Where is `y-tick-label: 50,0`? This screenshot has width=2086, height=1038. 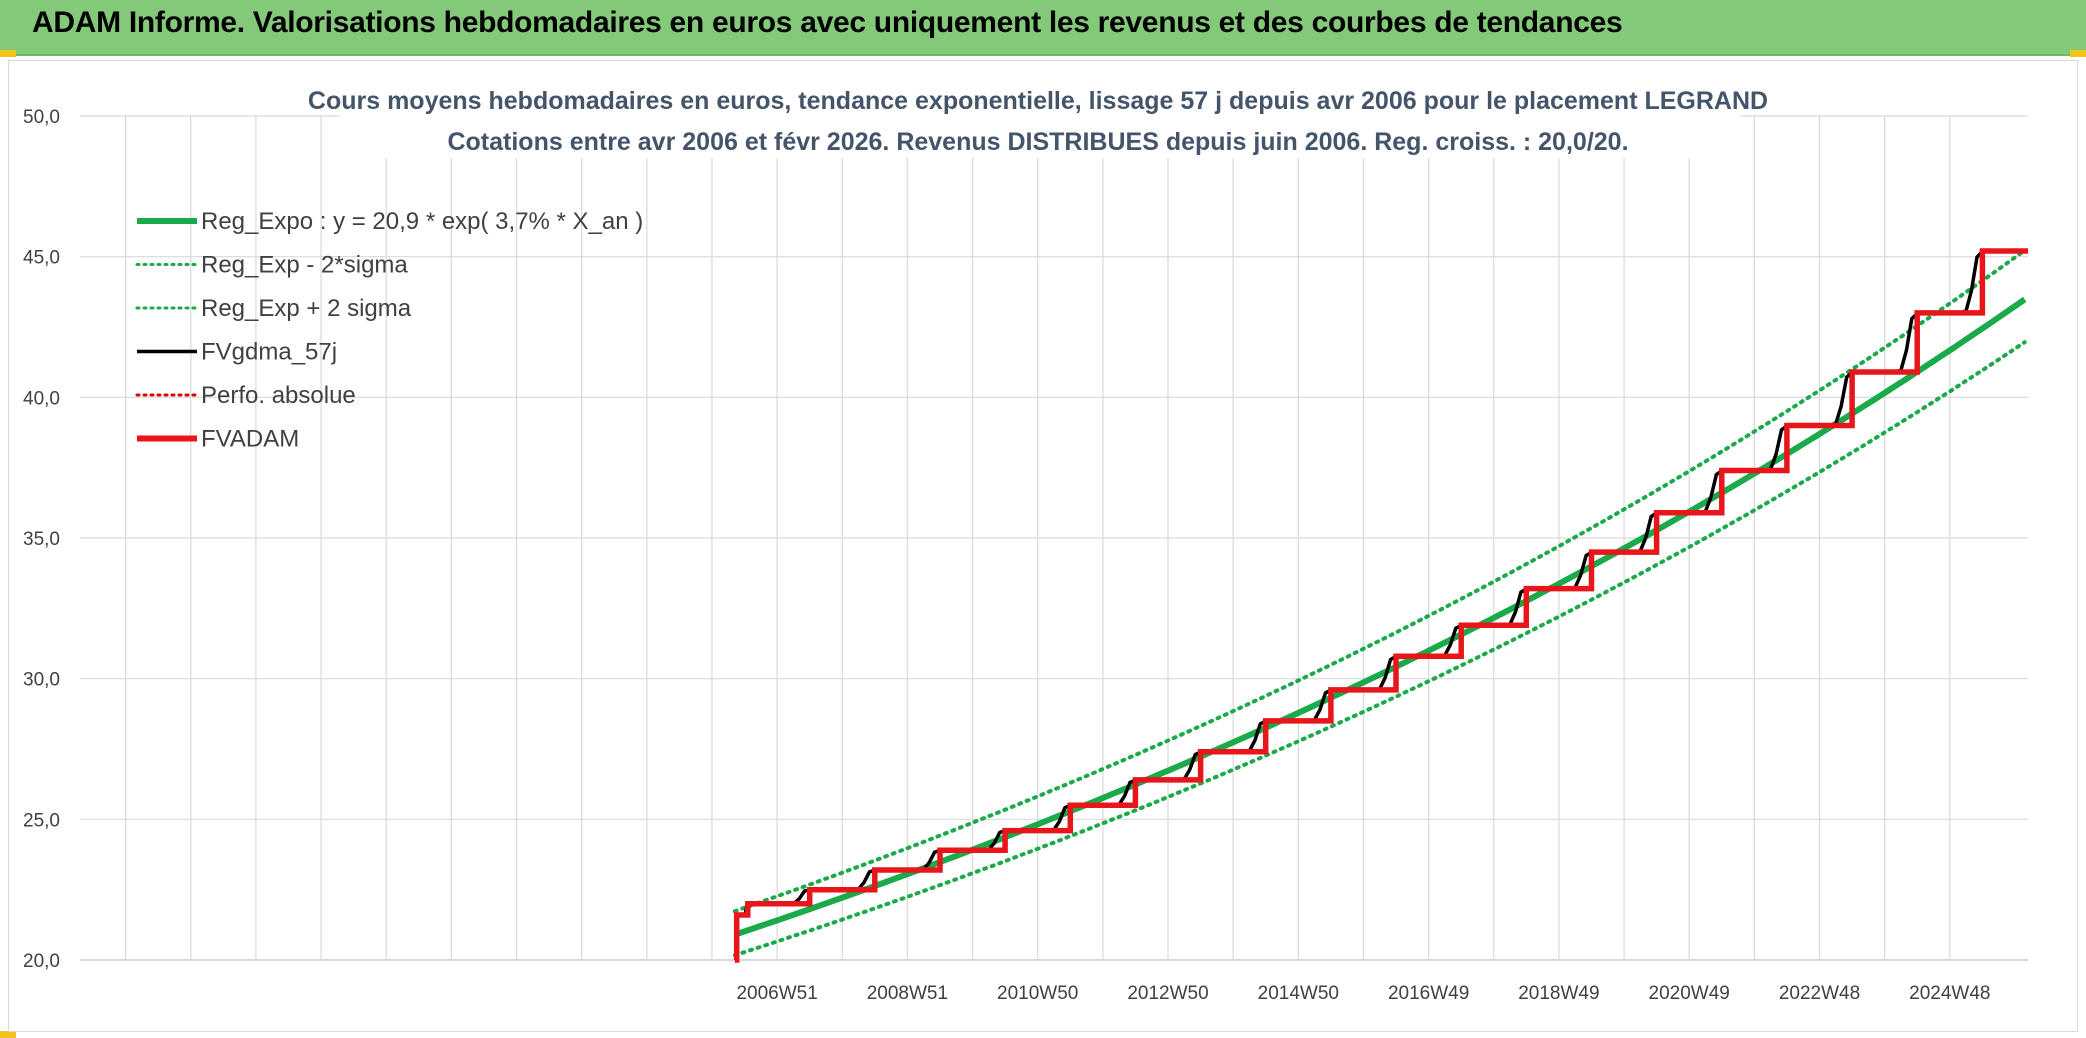
y-tick-label: 50,0 is located at coordinates (41, 117).